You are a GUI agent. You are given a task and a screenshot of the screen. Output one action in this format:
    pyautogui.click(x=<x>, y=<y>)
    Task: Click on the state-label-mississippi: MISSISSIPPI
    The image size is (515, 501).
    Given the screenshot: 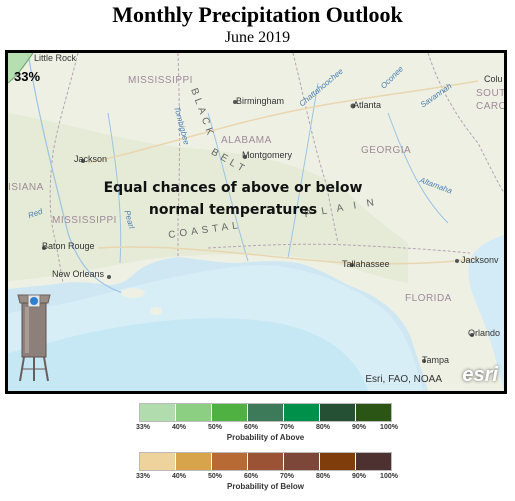 What is the action you would take?
    pyautogui.click(x=160, y=80)
    